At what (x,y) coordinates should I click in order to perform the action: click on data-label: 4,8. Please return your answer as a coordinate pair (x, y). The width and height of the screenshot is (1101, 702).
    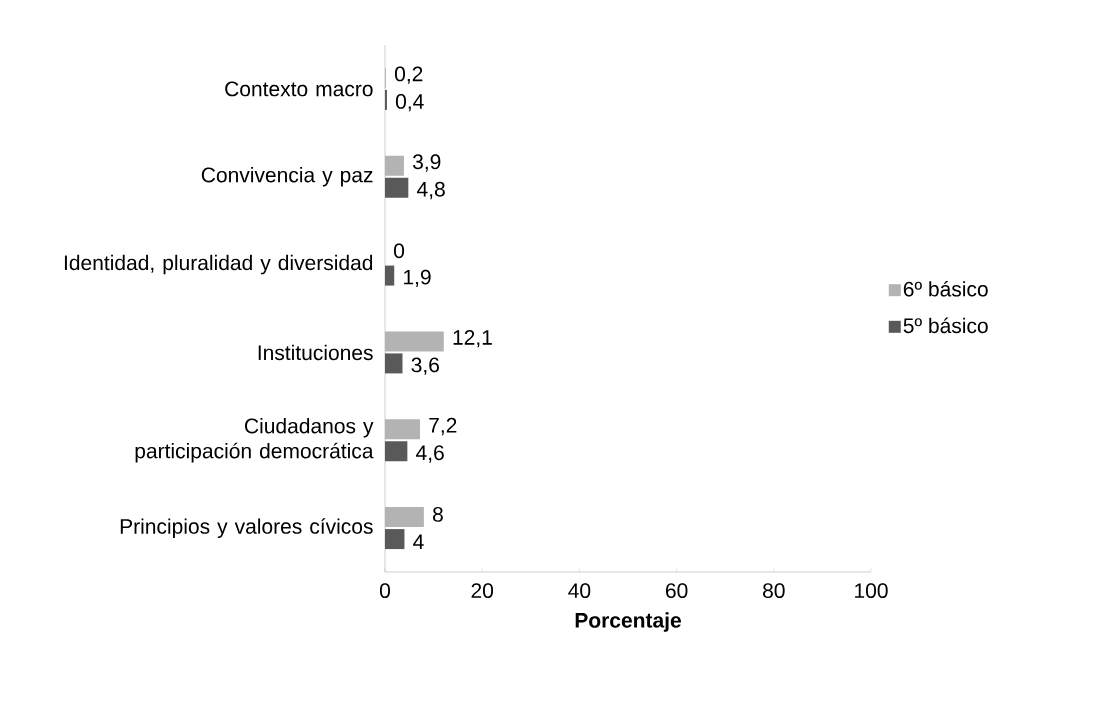
    Looking at the image, I should click on (431, 190).